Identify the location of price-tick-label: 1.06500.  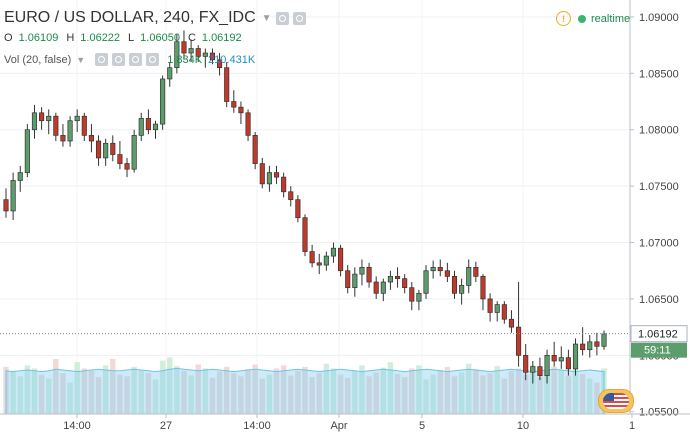
(659, 300).